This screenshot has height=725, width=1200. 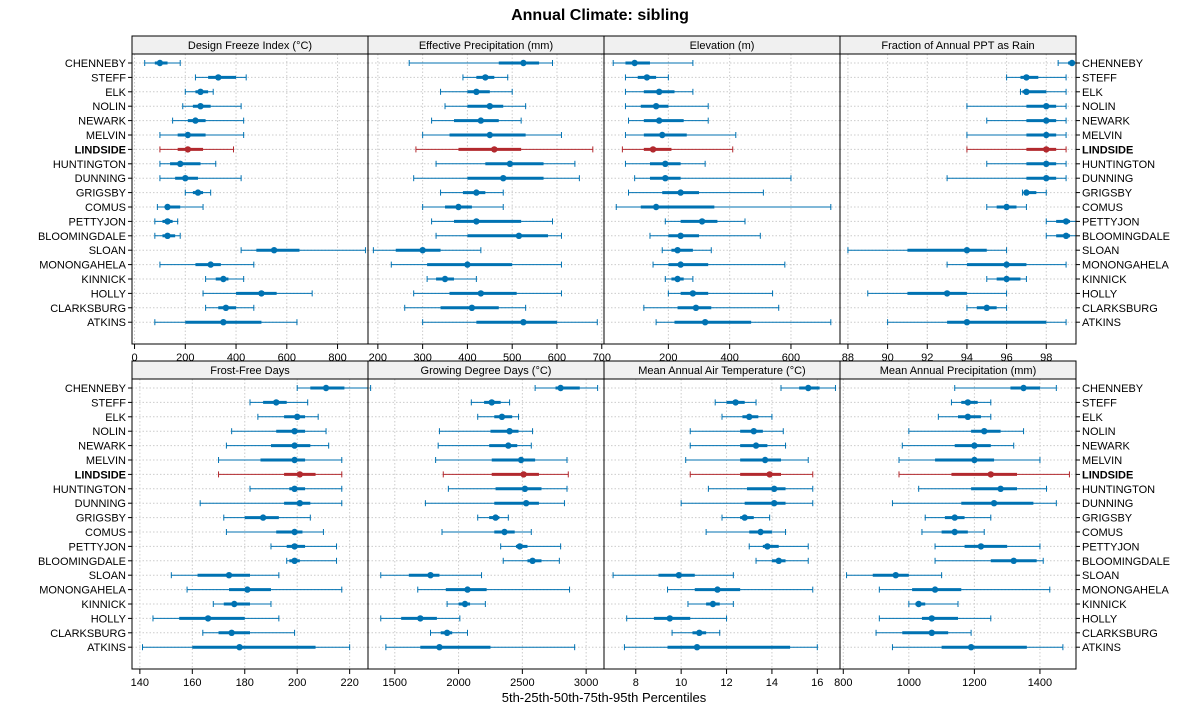 What do you see at coordinates (1092, 418) in the screenshot?
I see `site-label-right-elk: ELK` at bounding box center [1092, 418].